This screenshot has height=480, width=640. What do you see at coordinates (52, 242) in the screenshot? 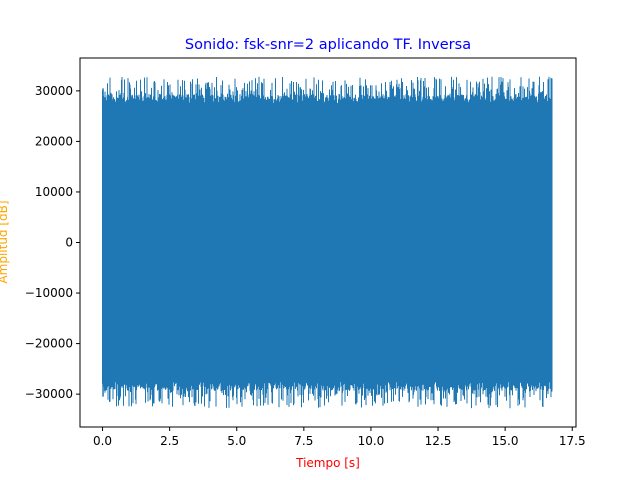
I see `y-axis-ticks: −30000 −20000 −10000 0 10000 20000 30000` at bounding box center [52, 242].